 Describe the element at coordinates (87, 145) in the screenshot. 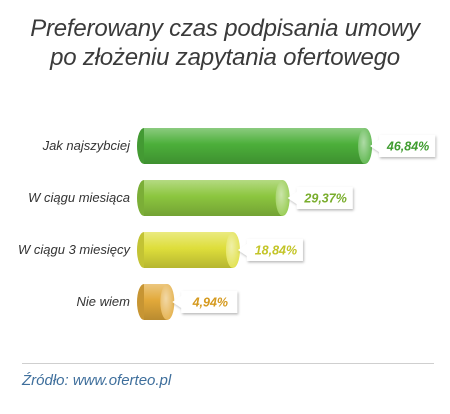

I see `category-label: Jak najszybciej` at that location.